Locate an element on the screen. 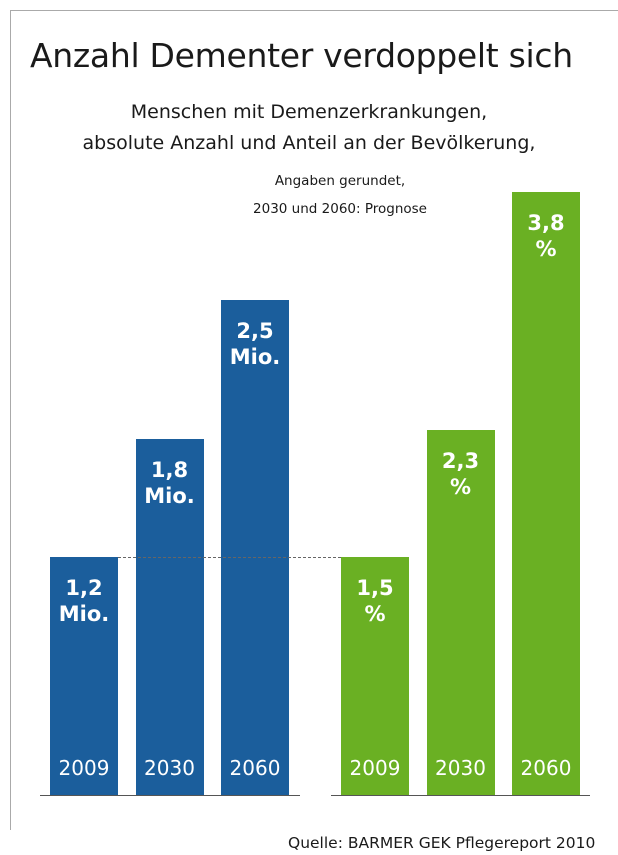  note: Angaben gerundet, is located at coordinates (340, 181).